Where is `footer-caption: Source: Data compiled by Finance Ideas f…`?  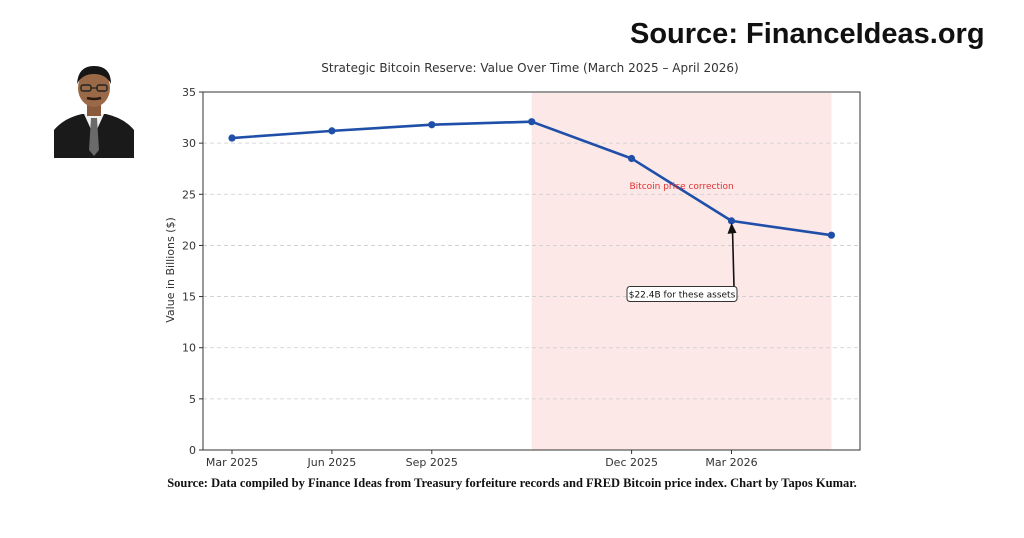
footer-caption: Source: Data compiled by Finance Ideas f… is located at coordinates (512, 483).